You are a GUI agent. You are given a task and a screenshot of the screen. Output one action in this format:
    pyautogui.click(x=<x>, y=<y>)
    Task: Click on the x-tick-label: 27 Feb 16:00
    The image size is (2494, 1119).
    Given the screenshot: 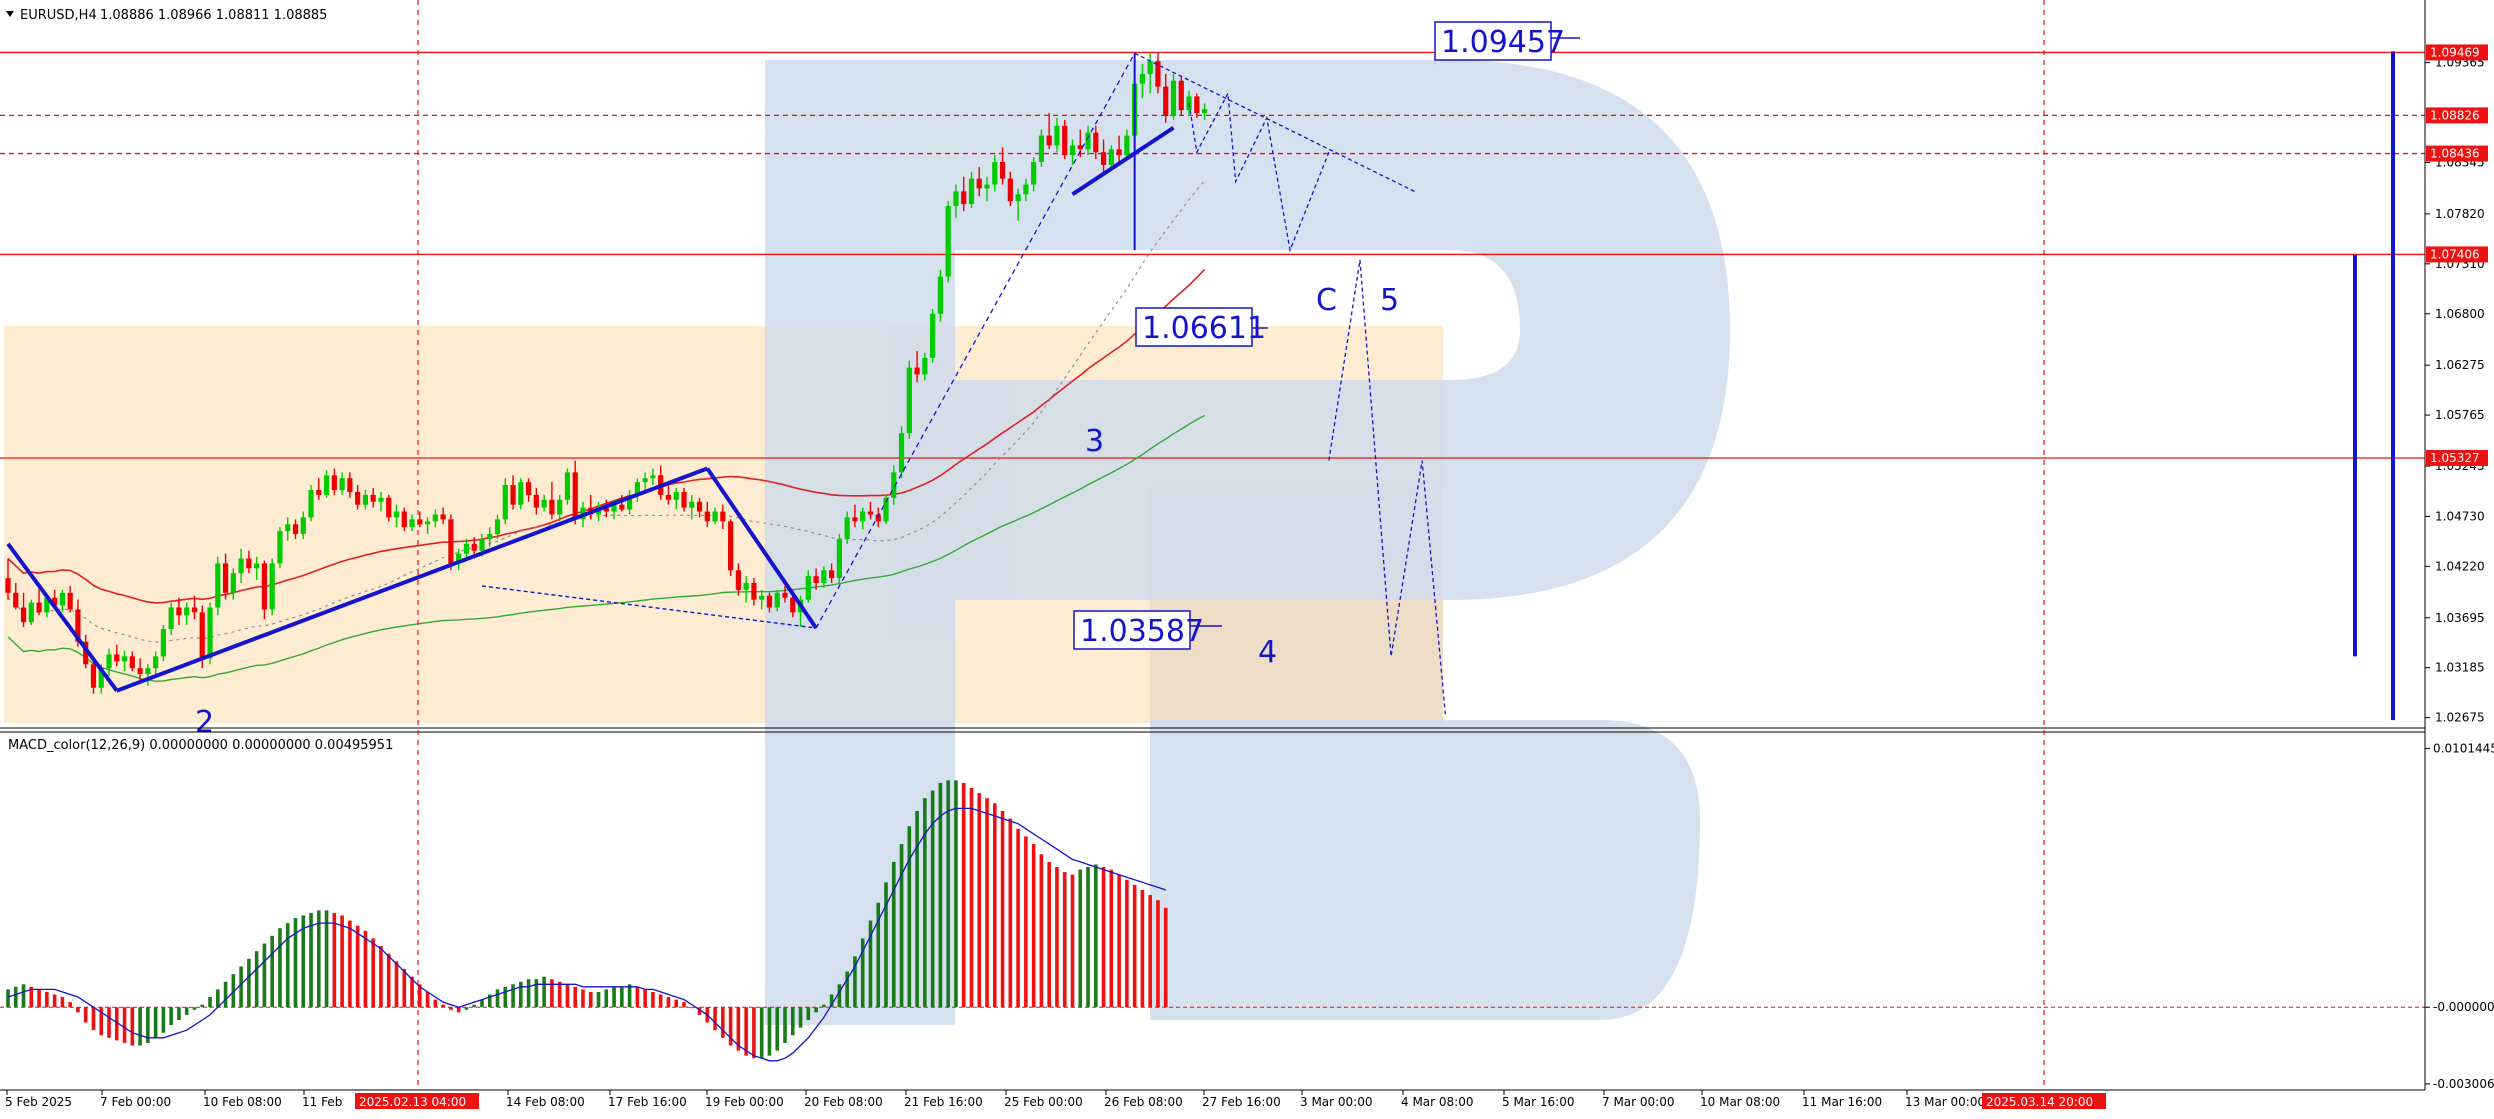 What is the action you would take?
    pyautogui.click(x=1241, y=1102)
    